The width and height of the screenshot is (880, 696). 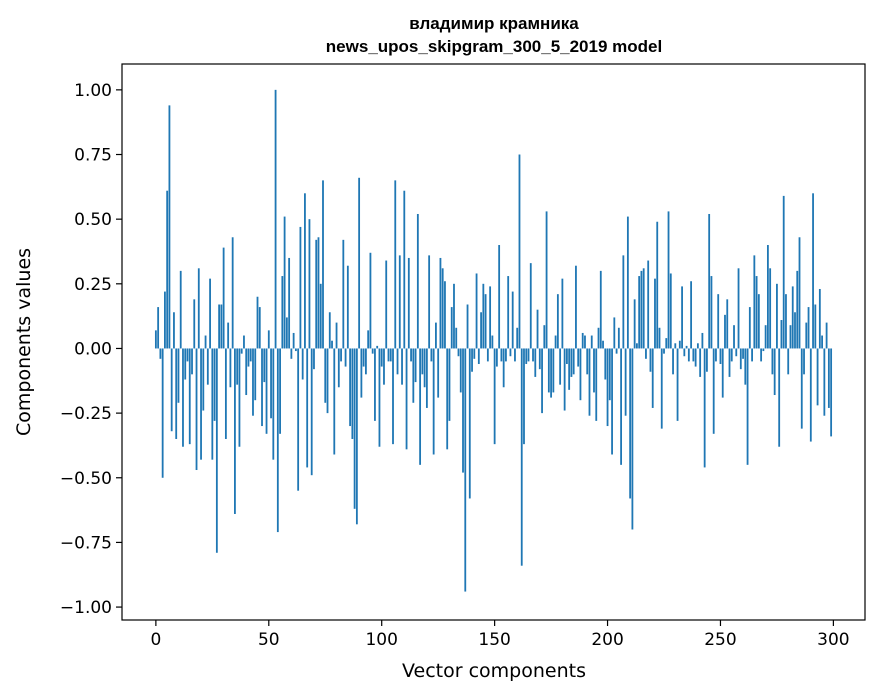 What do you see at coordinates (86, 543) in the screenshot?
I see `y-tick-label: −0.75` at bounding box center [86, 543].